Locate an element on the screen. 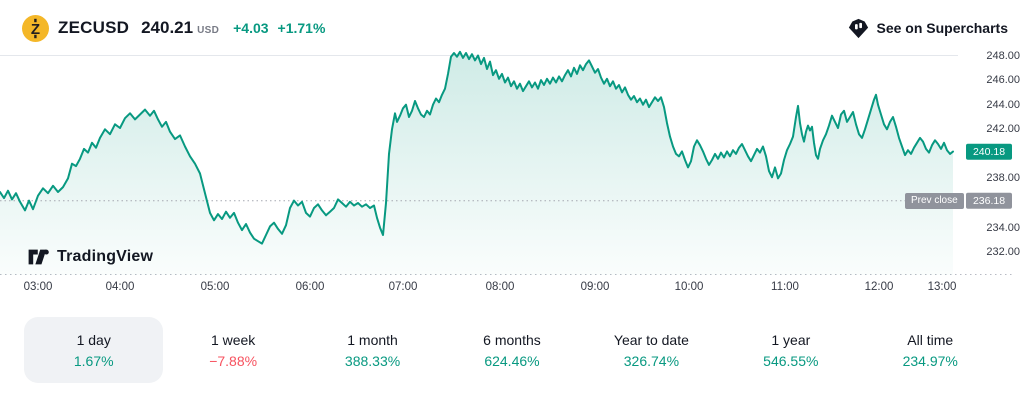 The image size is (1024, 407). range-tab-change: 234.97% is located at coordinates (930, 360).